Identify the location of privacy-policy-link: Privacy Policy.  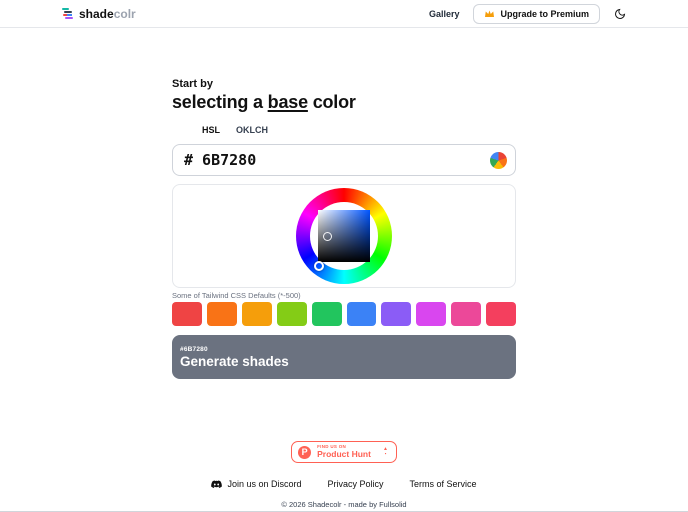
(355, 484).